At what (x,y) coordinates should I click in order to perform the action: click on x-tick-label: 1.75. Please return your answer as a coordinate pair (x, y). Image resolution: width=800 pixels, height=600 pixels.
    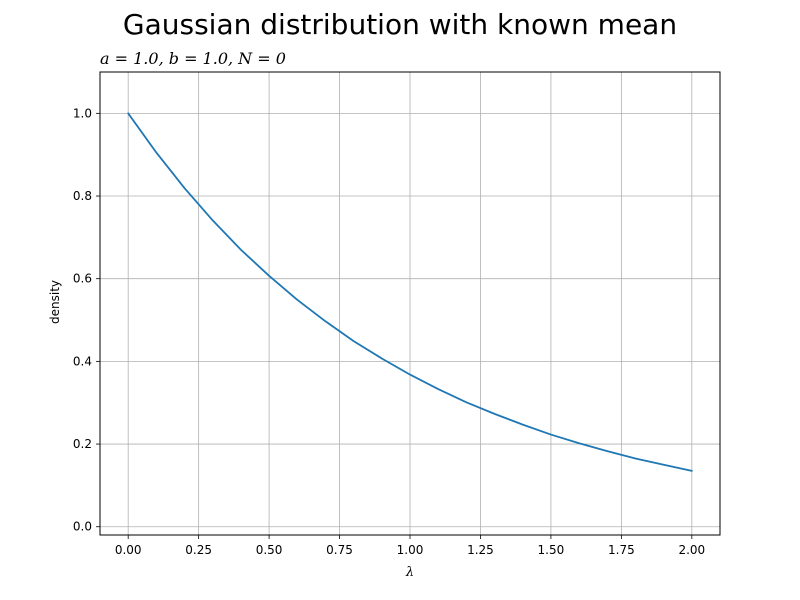
    Looking at the image, I should click on (621, 550).